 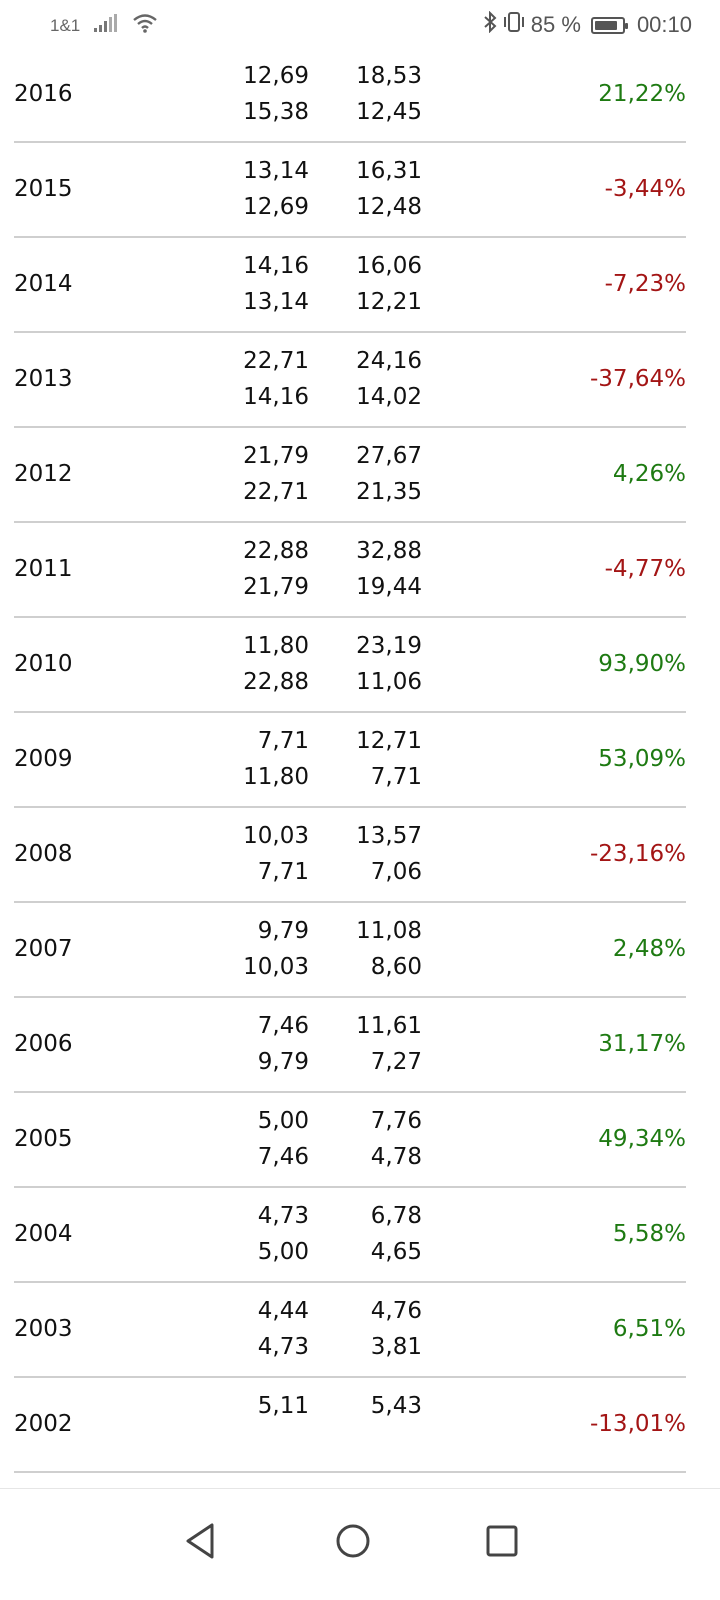 What do you see at coordinates (350, 380) in the screenshot?
I see `table-row: 2013 22,71 14,16 24,16 14,02 -37,64%` at bounding box center [350, 380].